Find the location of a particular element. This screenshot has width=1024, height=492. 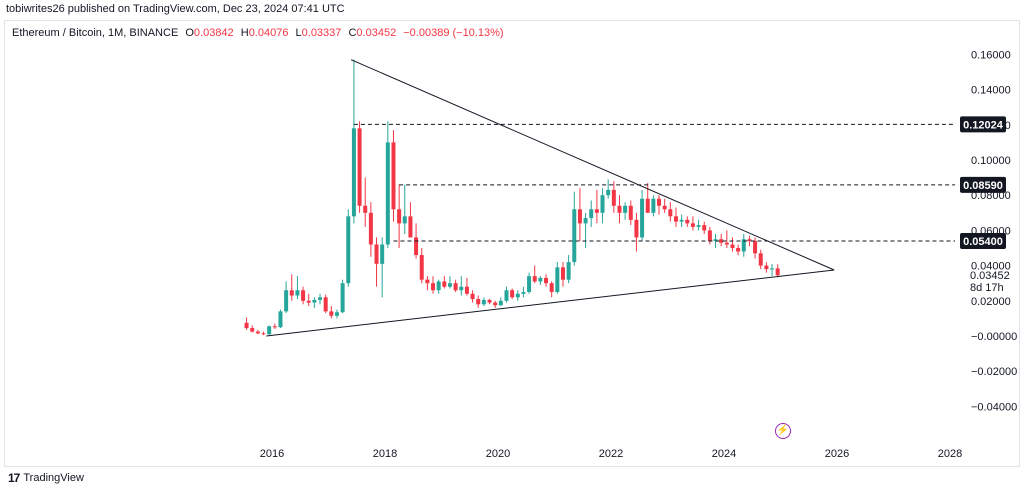

price-tick-label: −0.02000 is located at coordinates (994, 372).